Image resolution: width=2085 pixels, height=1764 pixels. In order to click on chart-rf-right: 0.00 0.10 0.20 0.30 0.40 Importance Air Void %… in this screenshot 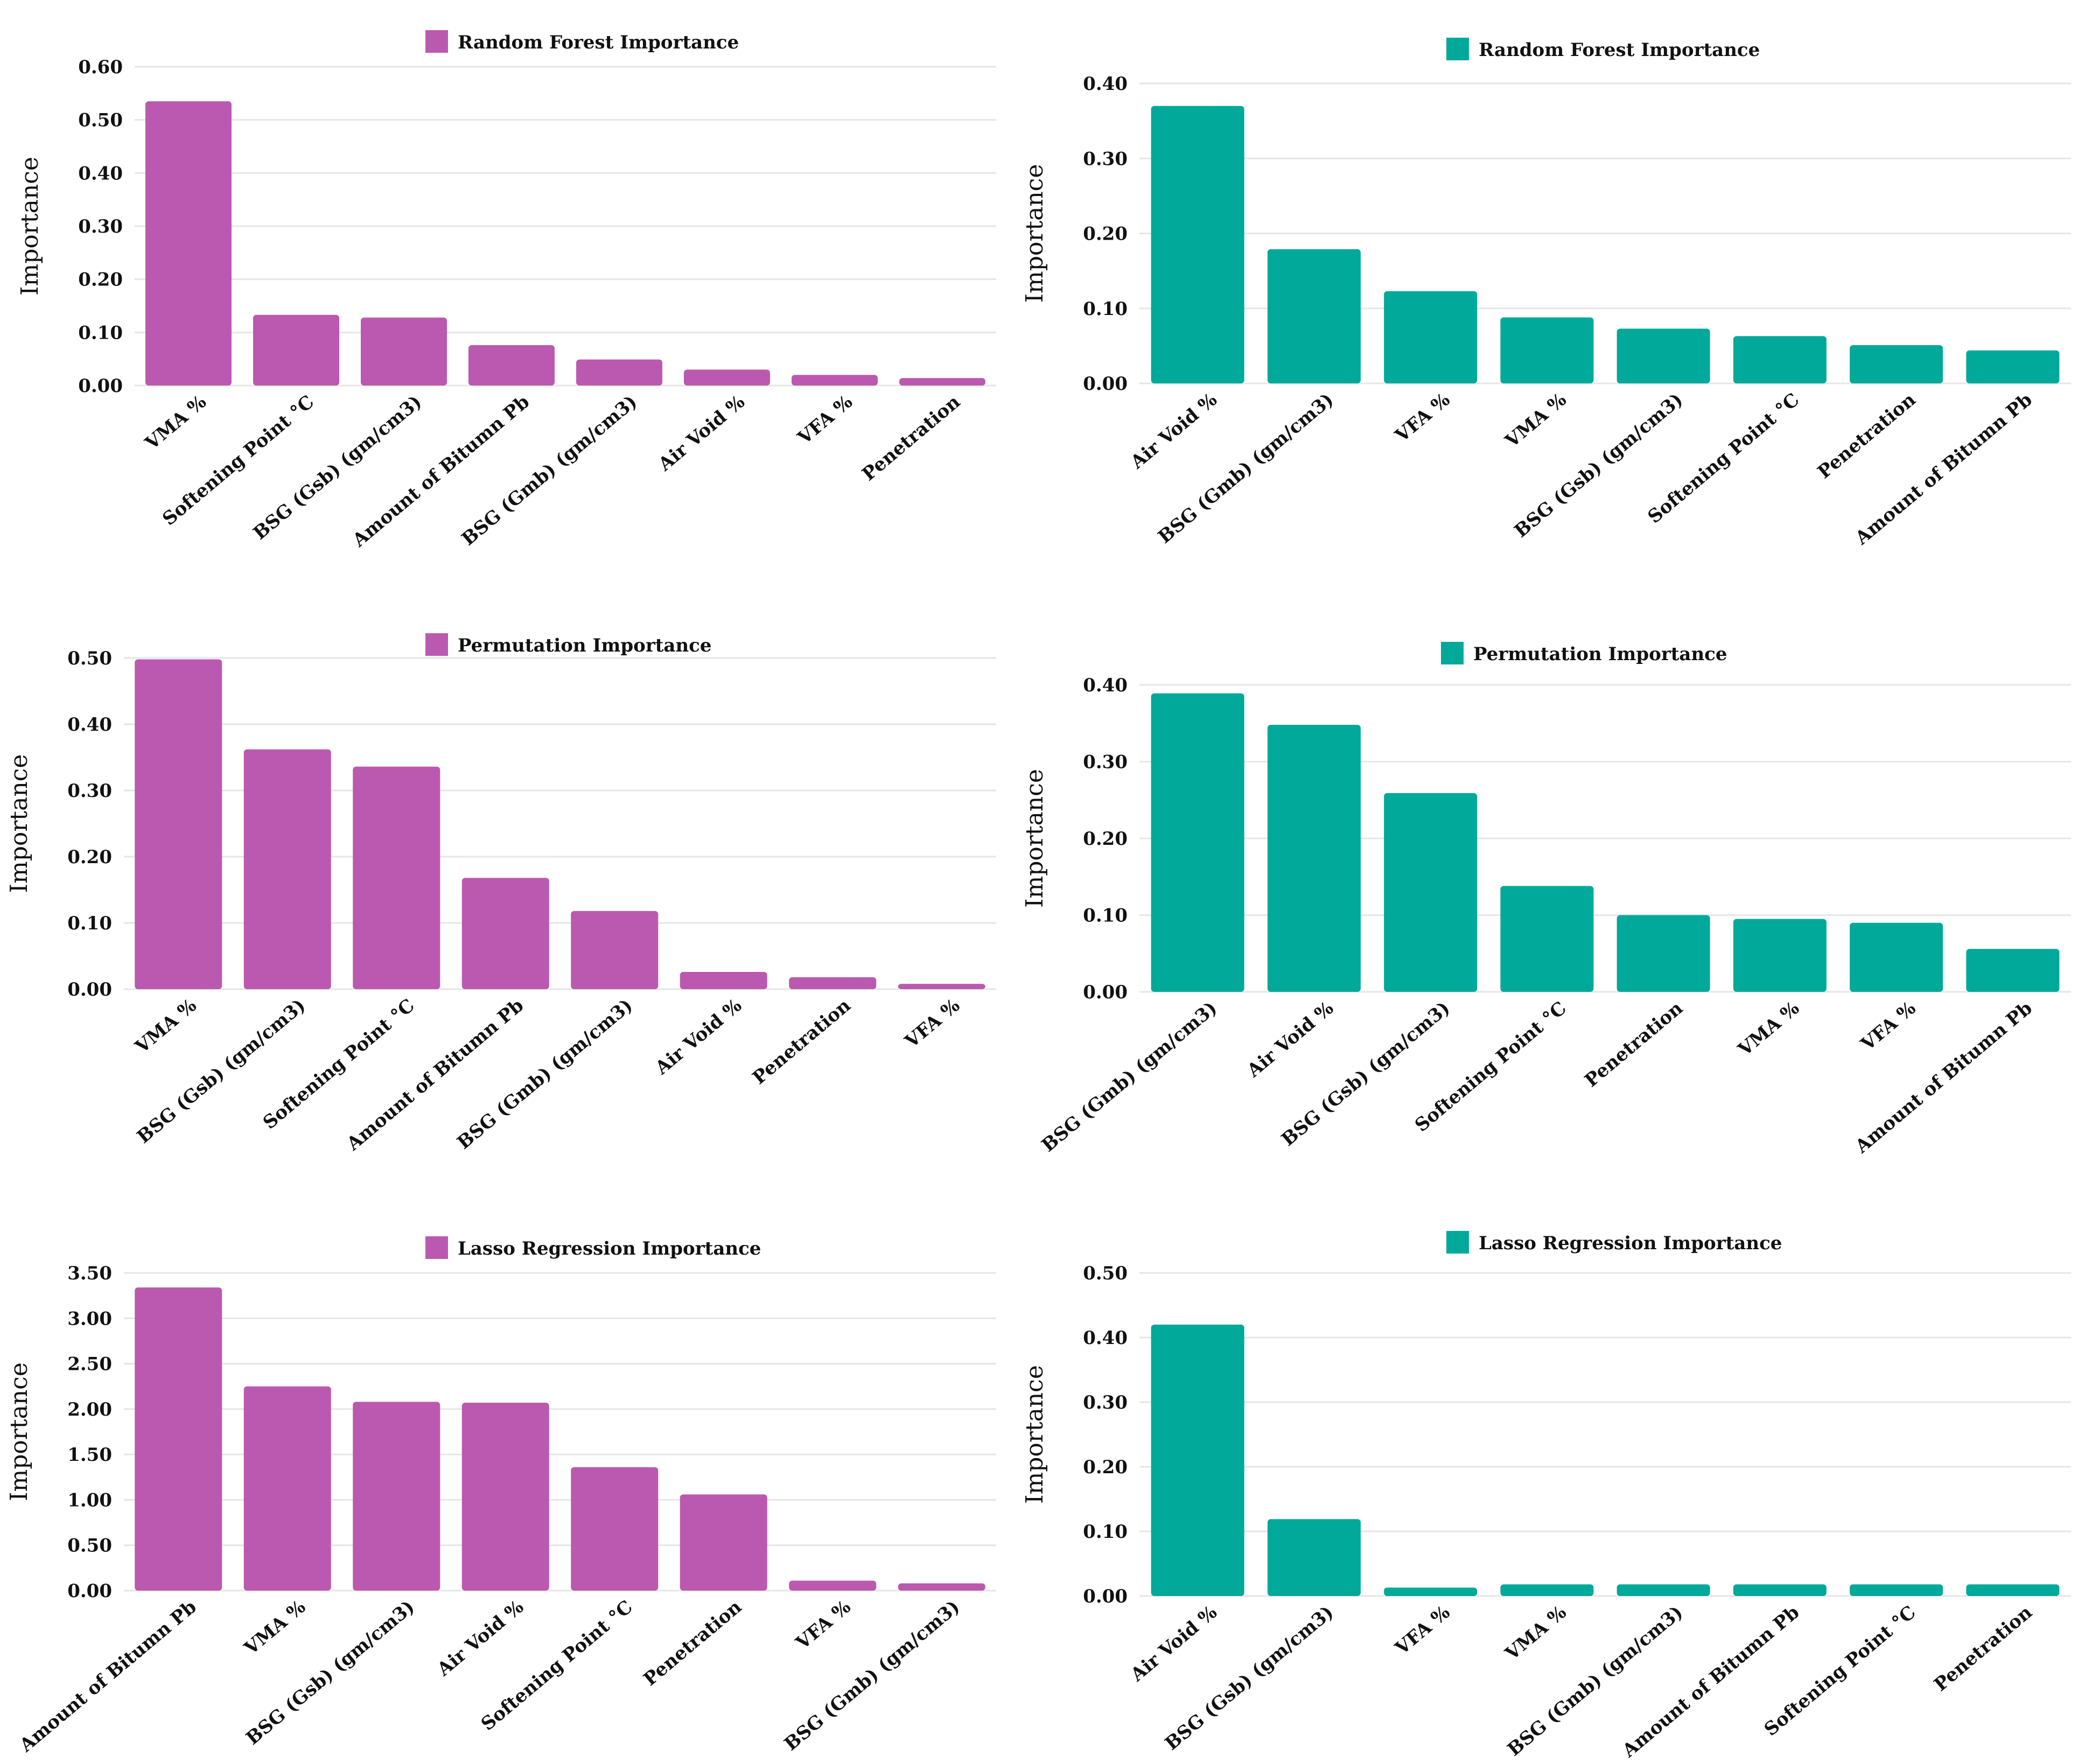, I will do `click(1546, 293)`.